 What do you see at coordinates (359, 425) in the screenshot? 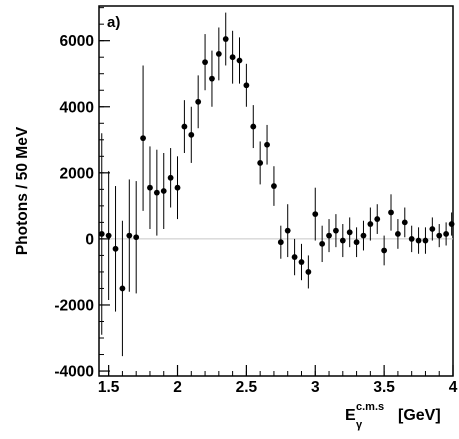
I see `x-axis-title-sub: γ` at bounding box center [359, 425].